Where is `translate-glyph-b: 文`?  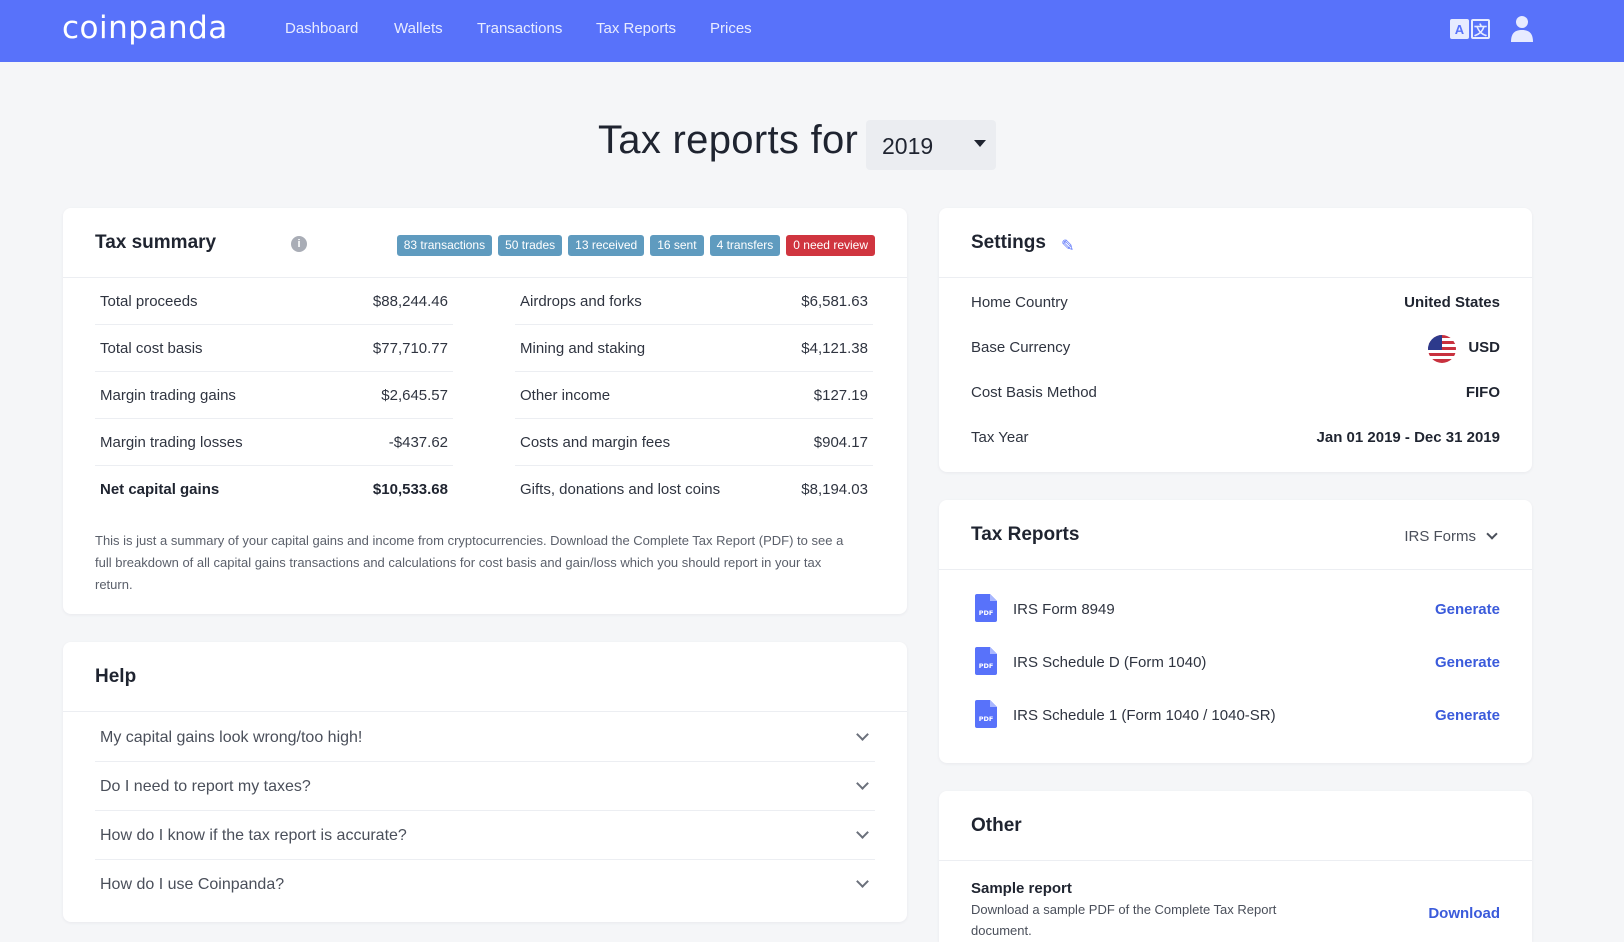
translate-glyph-b: 文 is located at coordinates (1480, 29).